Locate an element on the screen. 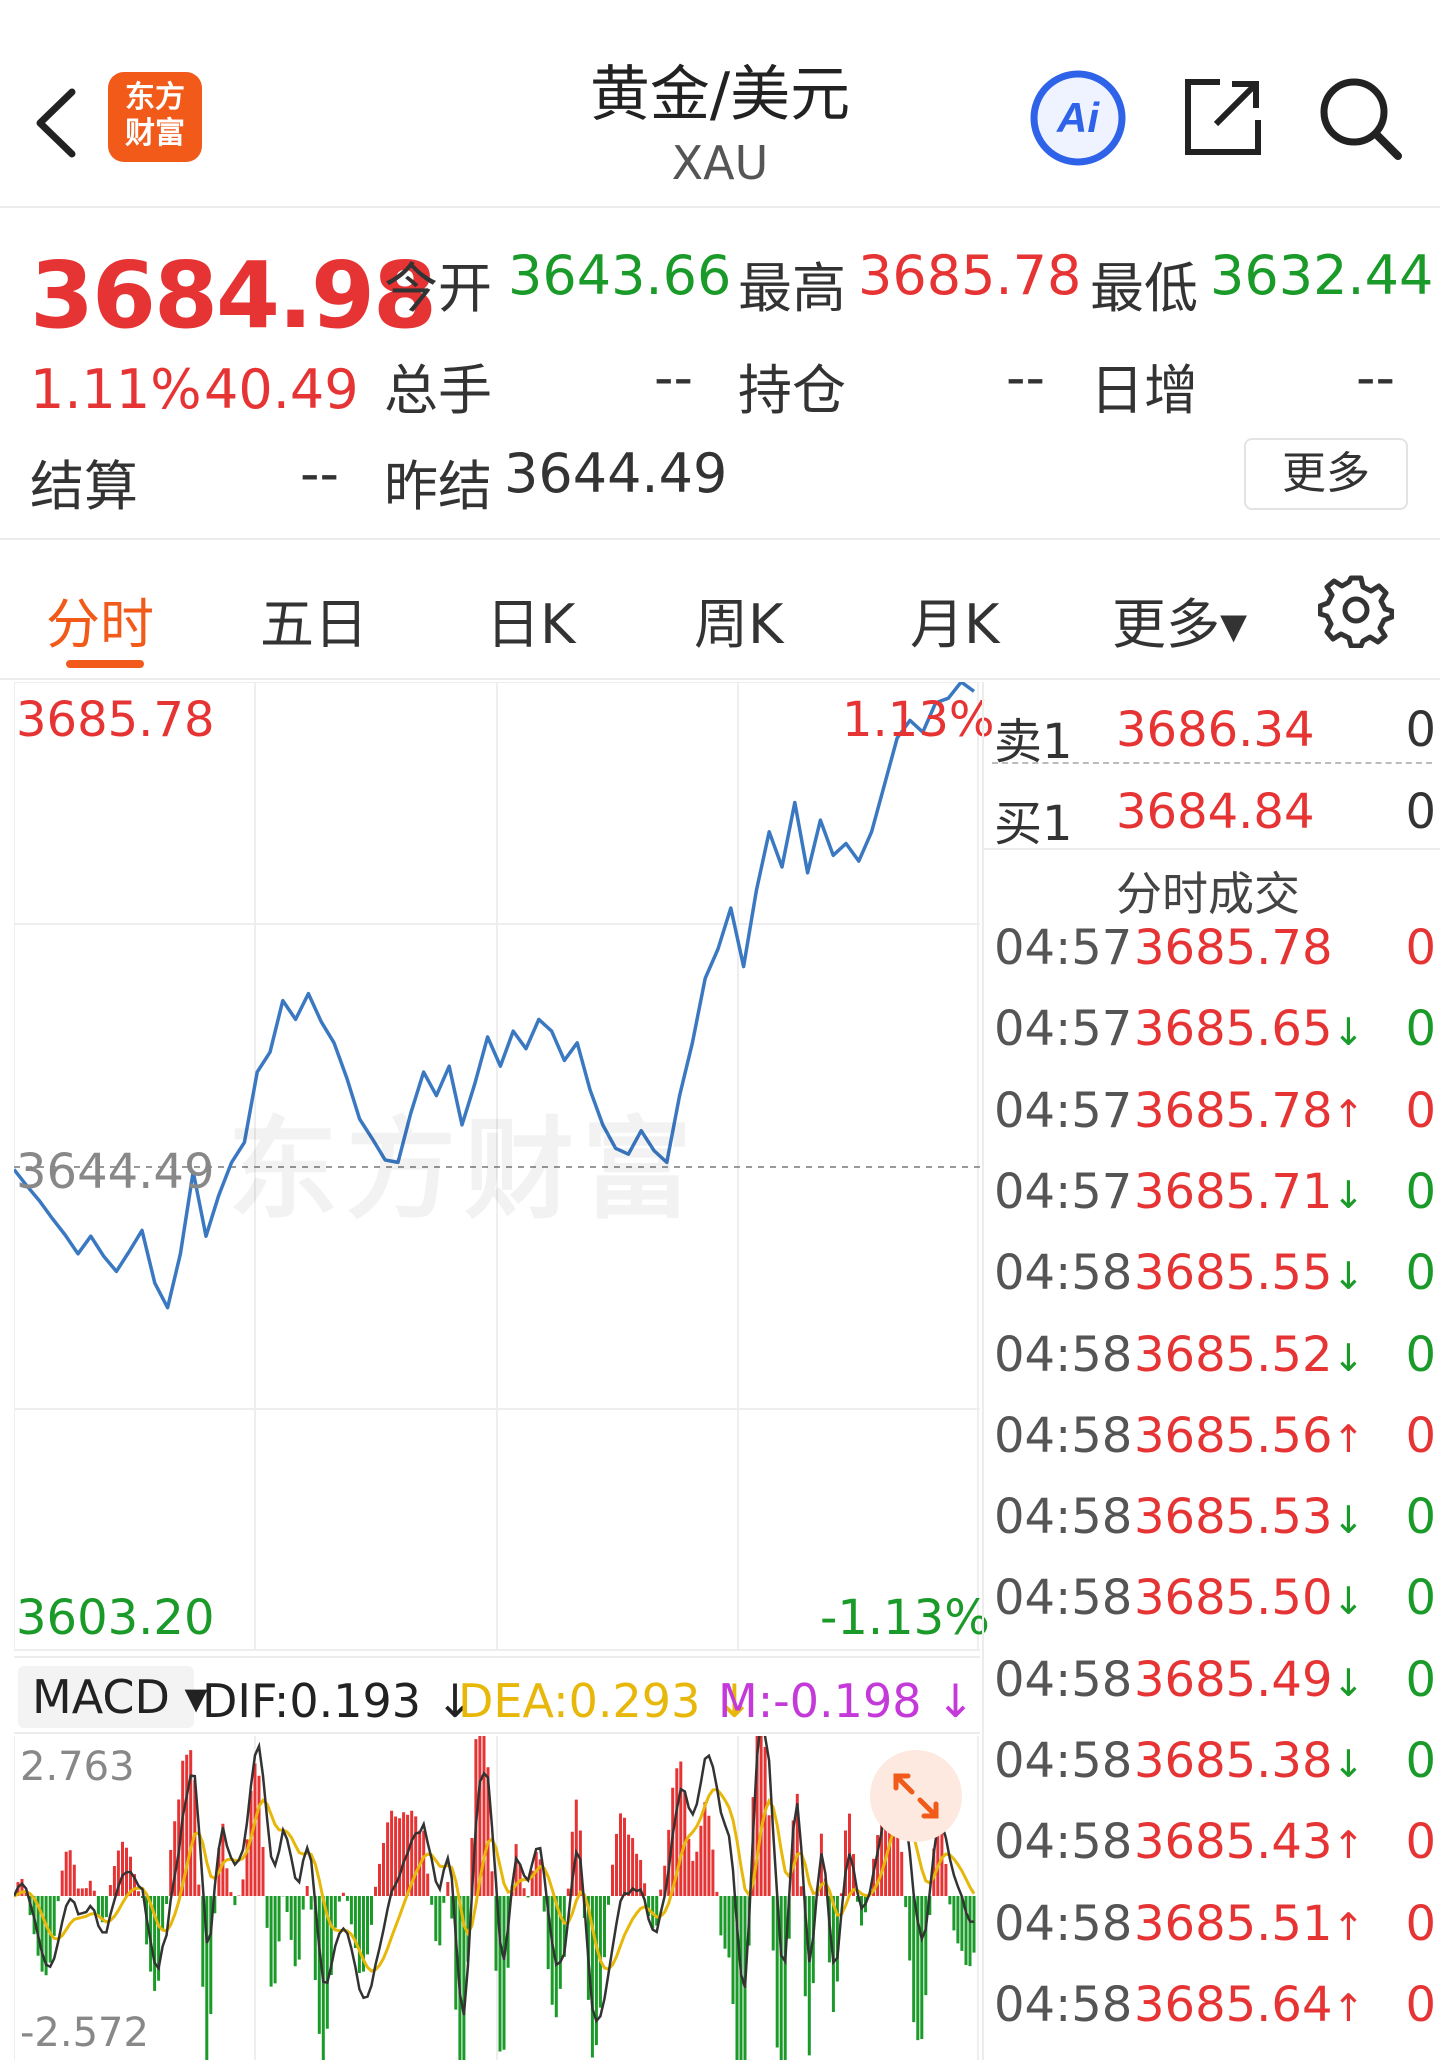 This screenshot has width=1440, height=2060. tick-row: 04:58 3685.51↑ 0 is located at coordinates (1210, 1936).